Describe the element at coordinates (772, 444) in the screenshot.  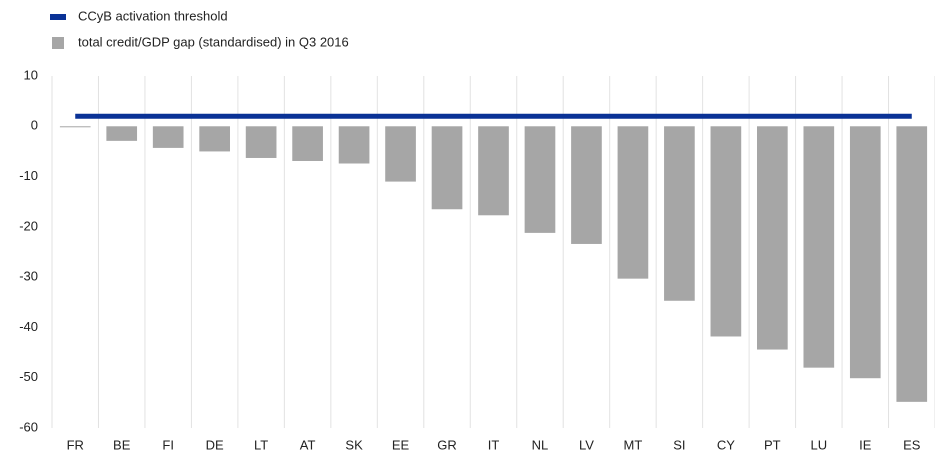
I see `x-tick-label: PT` at that location.